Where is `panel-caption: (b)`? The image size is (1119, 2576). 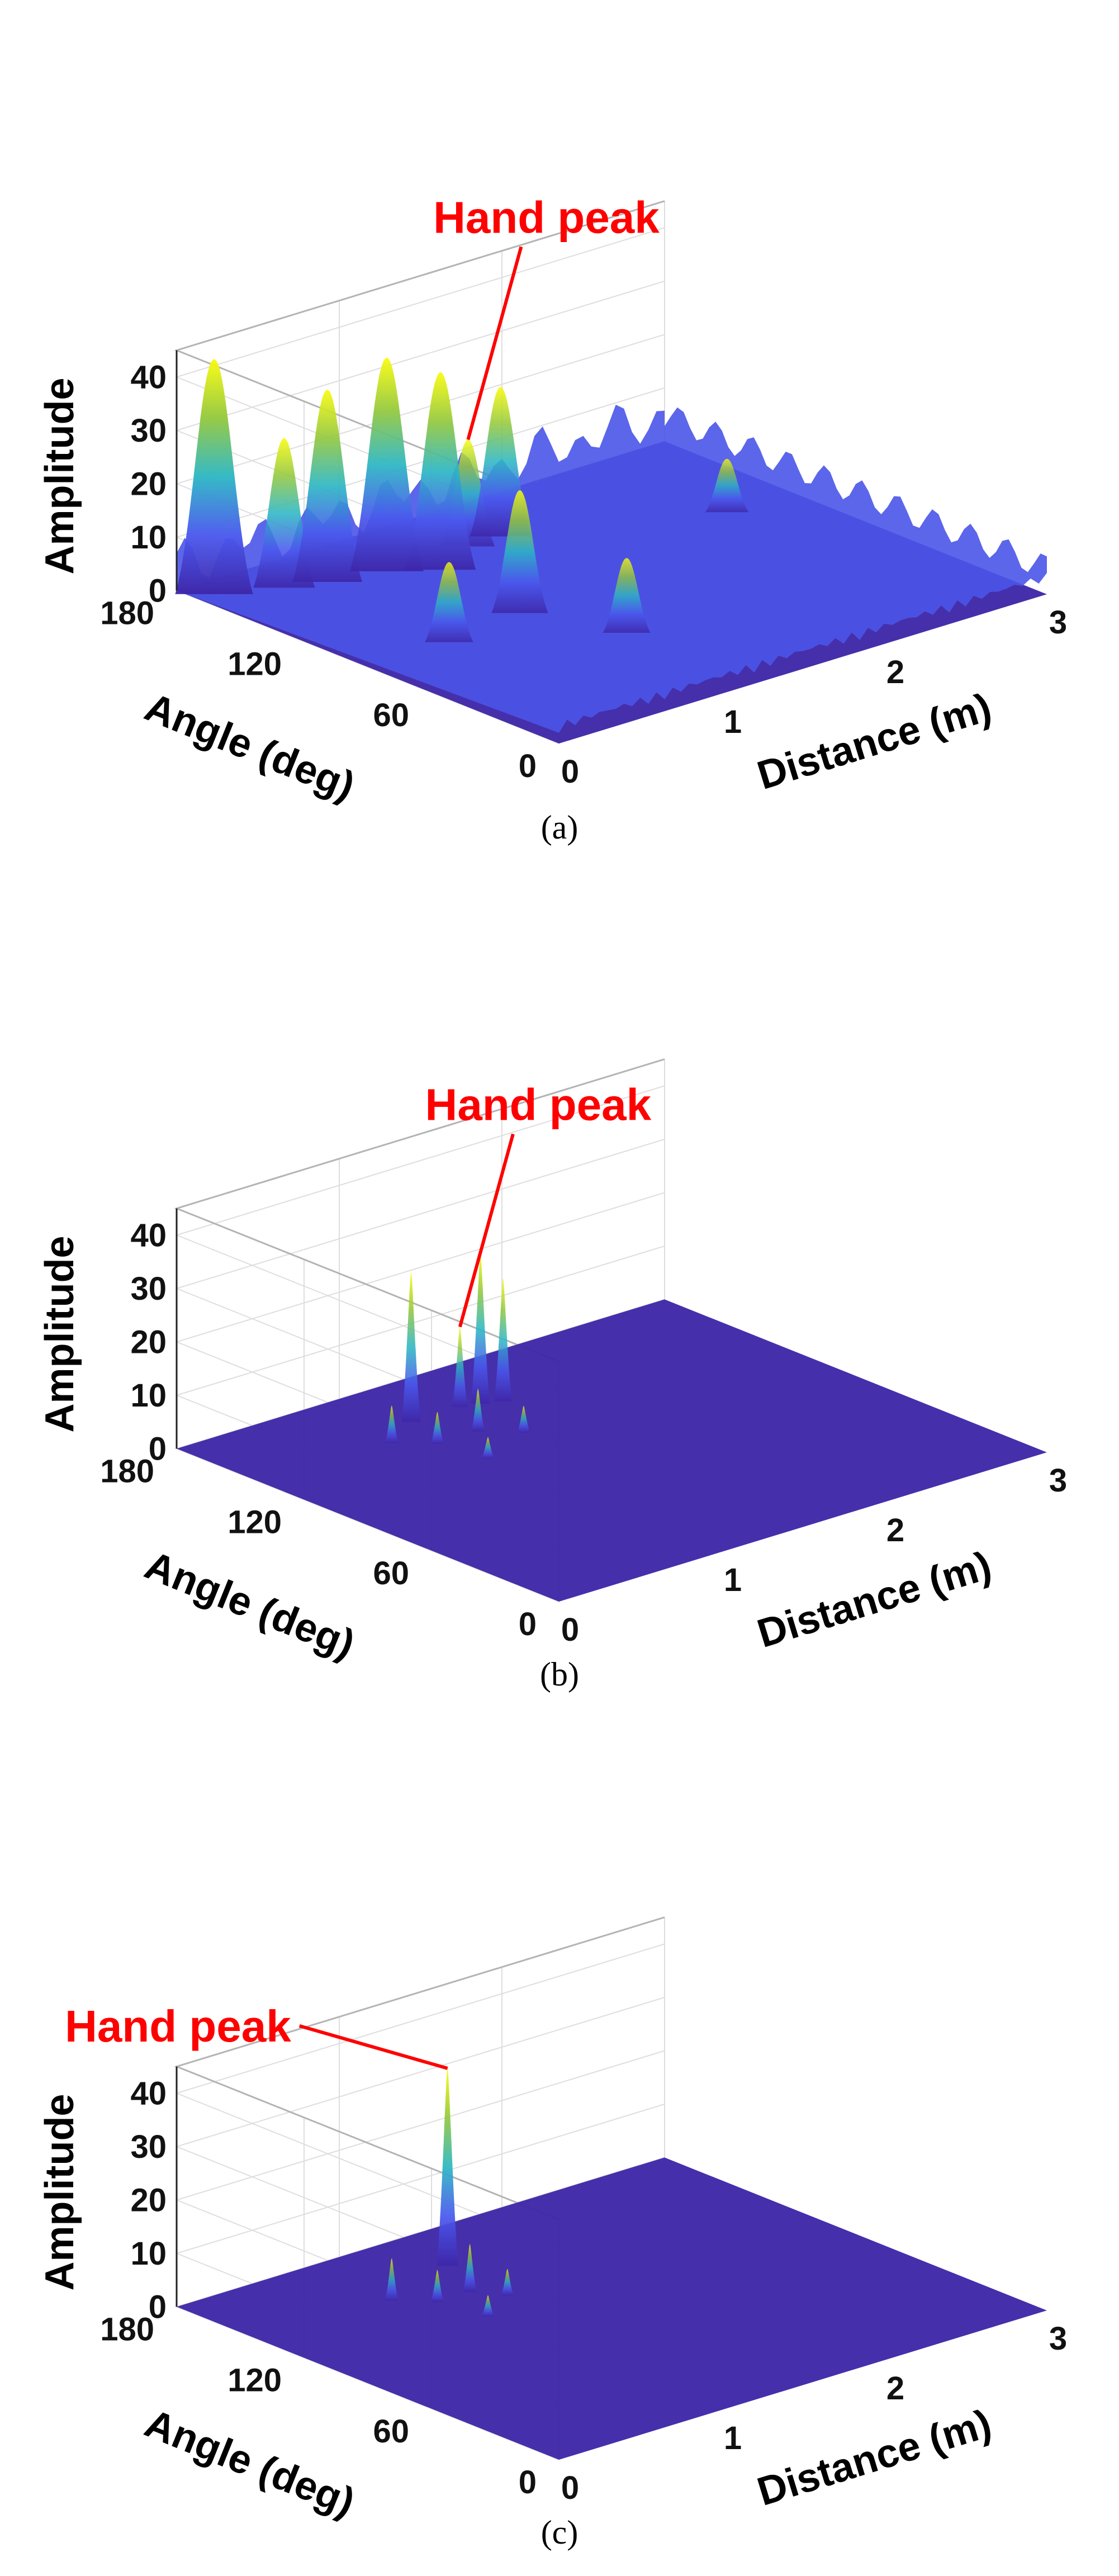 panel-caption: (b) is located at coordinates (559, 1674).